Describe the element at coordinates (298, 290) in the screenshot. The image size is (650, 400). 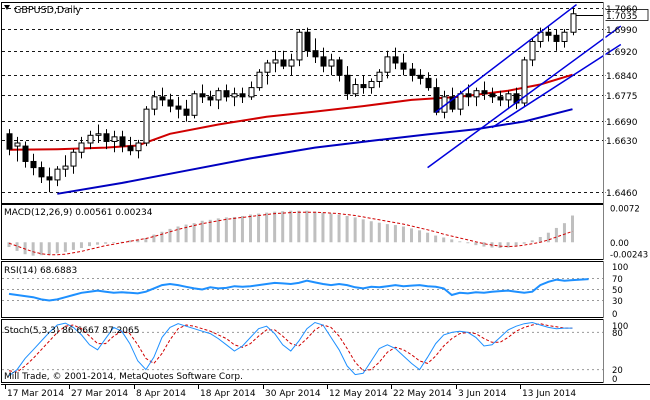
I see `rsi-line` at that location.